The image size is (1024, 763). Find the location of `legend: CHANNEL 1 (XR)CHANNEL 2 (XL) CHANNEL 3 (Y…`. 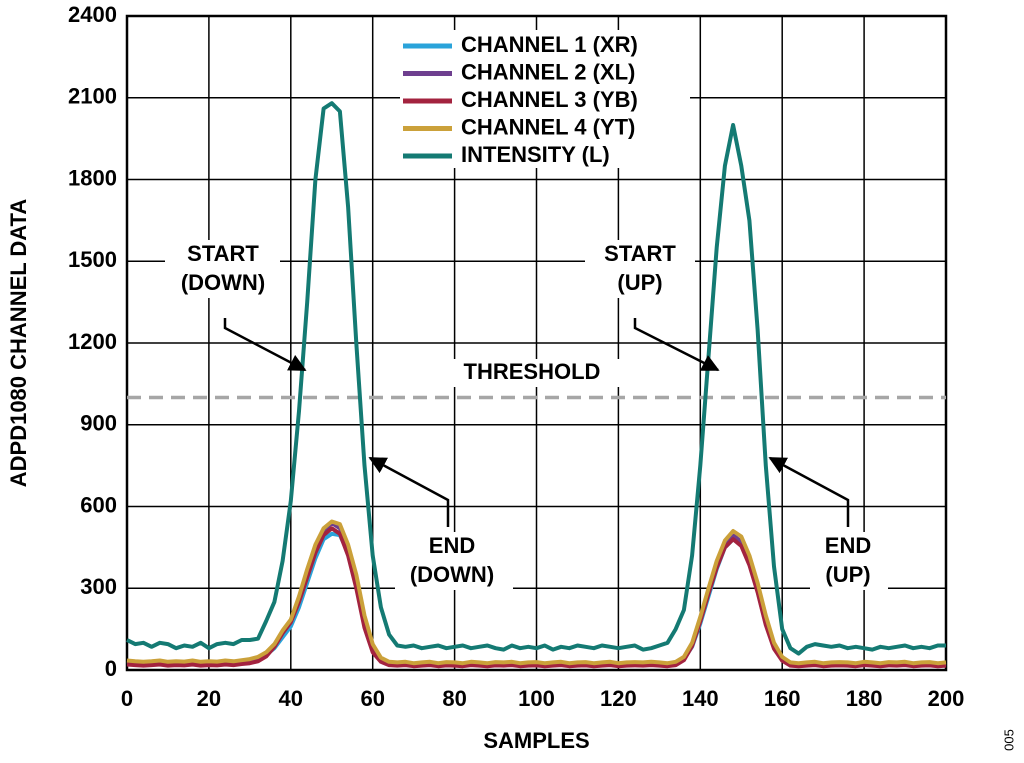

legend: CHANNEL 1 (XR)CHANNEL 2 (XL) CHANNEL 3 (Y… is located at coordinates (520, 99).